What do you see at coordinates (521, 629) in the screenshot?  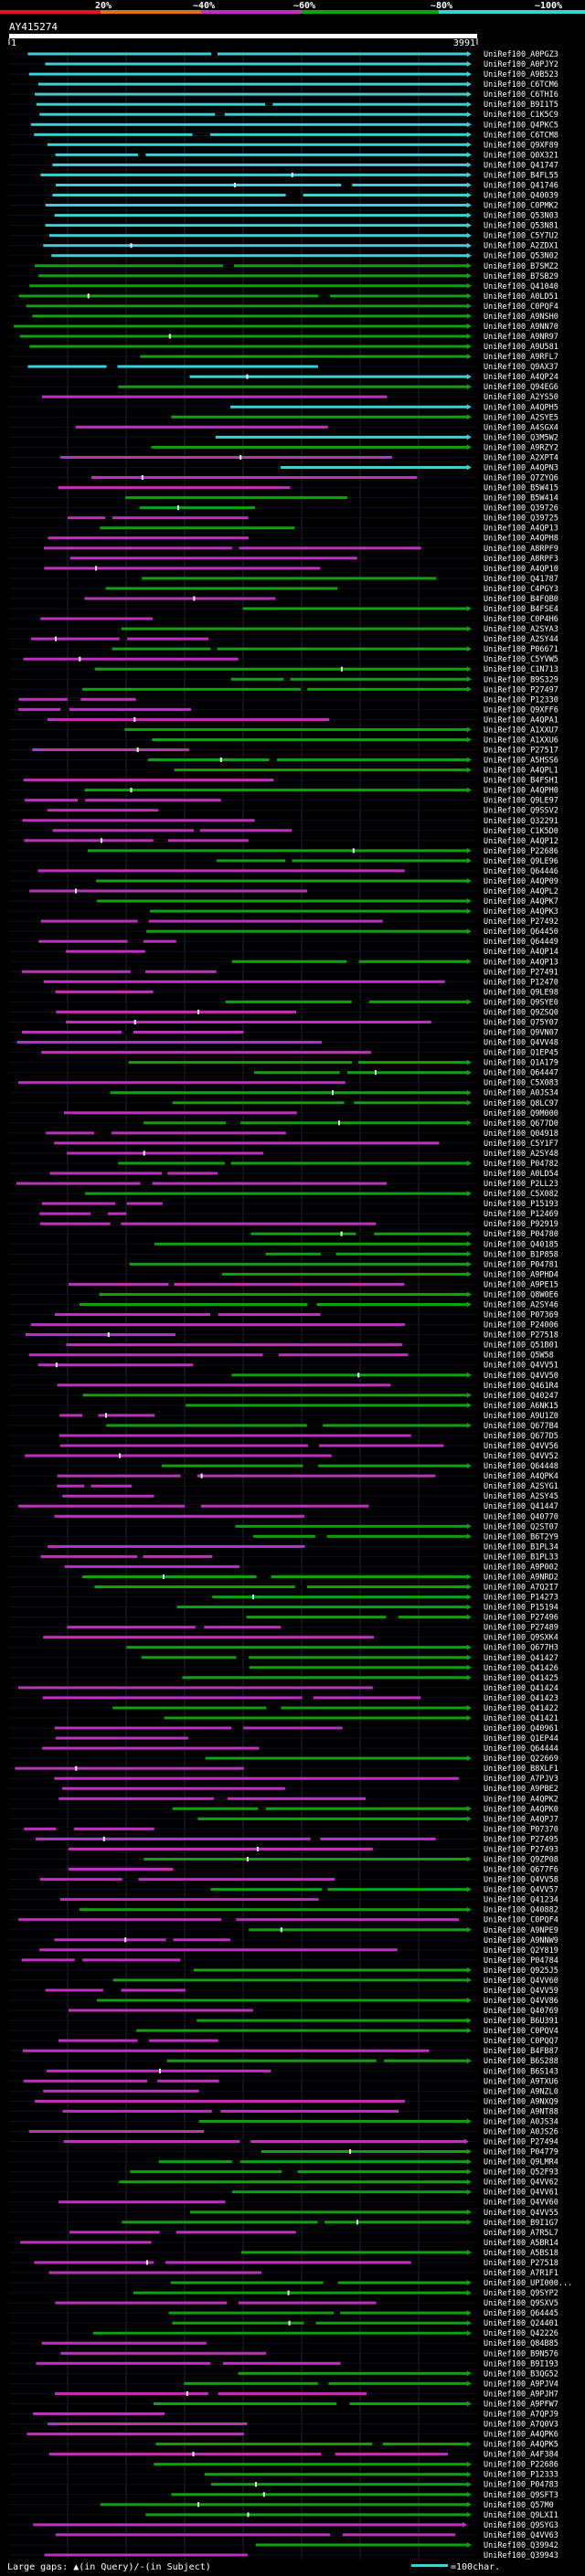 I see `hit-label: UniRef100_A2SYA3` at bounding box center [521, 629].